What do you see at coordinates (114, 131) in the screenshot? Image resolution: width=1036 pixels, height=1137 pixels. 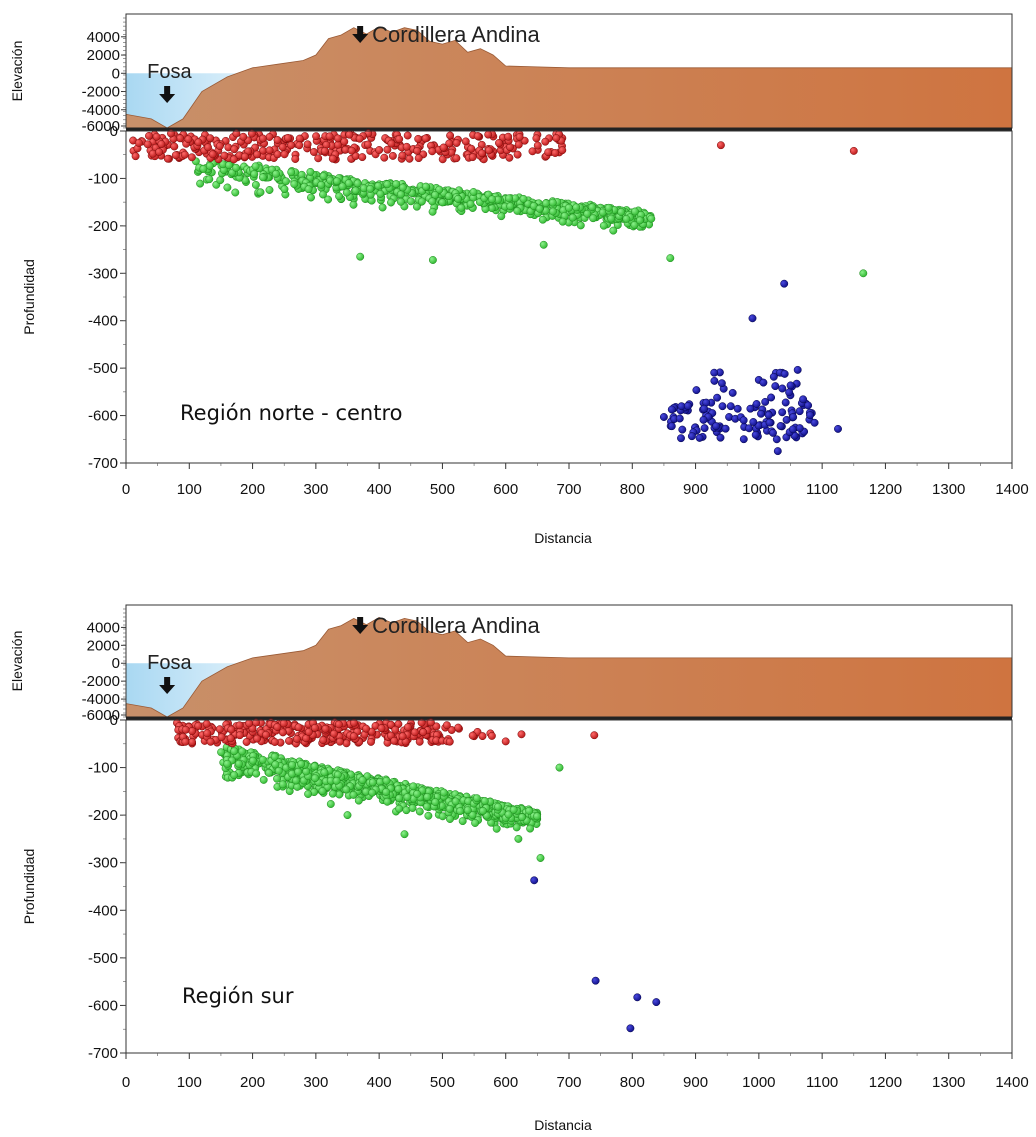 I see `y-tick-label: 0` at bounding box center [114, 131].